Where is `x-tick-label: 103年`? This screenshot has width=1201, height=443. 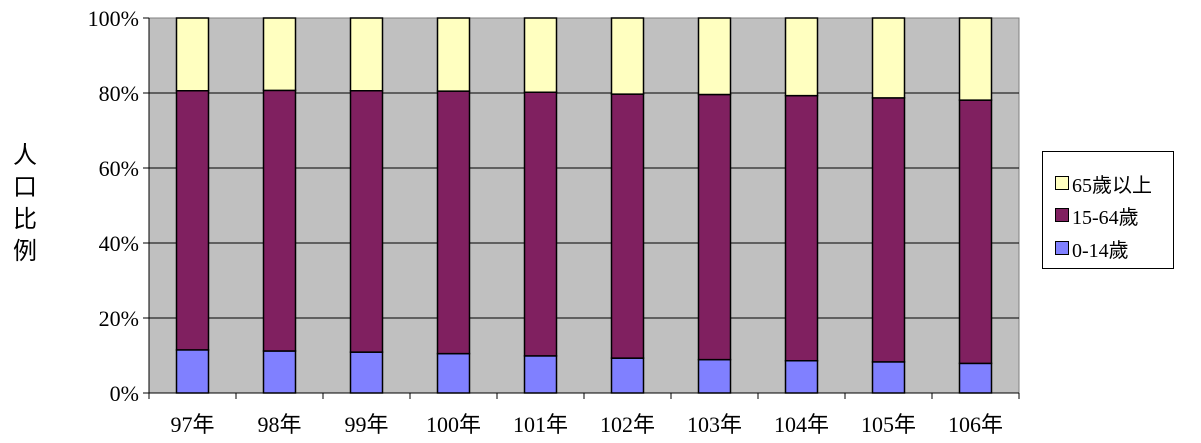
x-tick-label: 103年 is located at coordinates (714, 424).